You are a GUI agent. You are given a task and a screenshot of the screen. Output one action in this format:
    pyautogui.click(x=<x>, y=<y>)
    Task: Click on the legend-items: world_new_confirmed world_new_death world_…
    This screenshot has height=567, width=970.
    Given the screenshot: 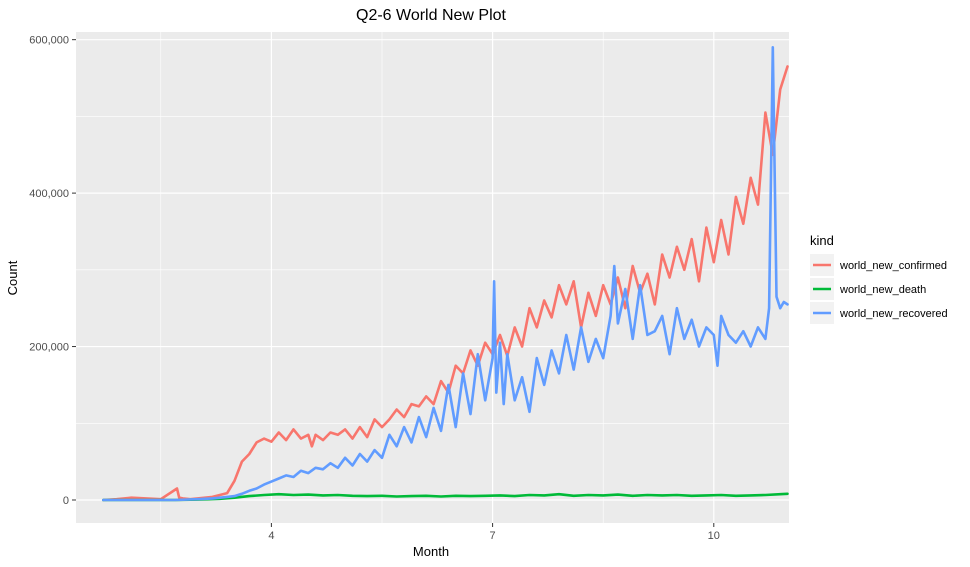 What is the action you would take?
    pyautogui.click(x=879, y=289)
    